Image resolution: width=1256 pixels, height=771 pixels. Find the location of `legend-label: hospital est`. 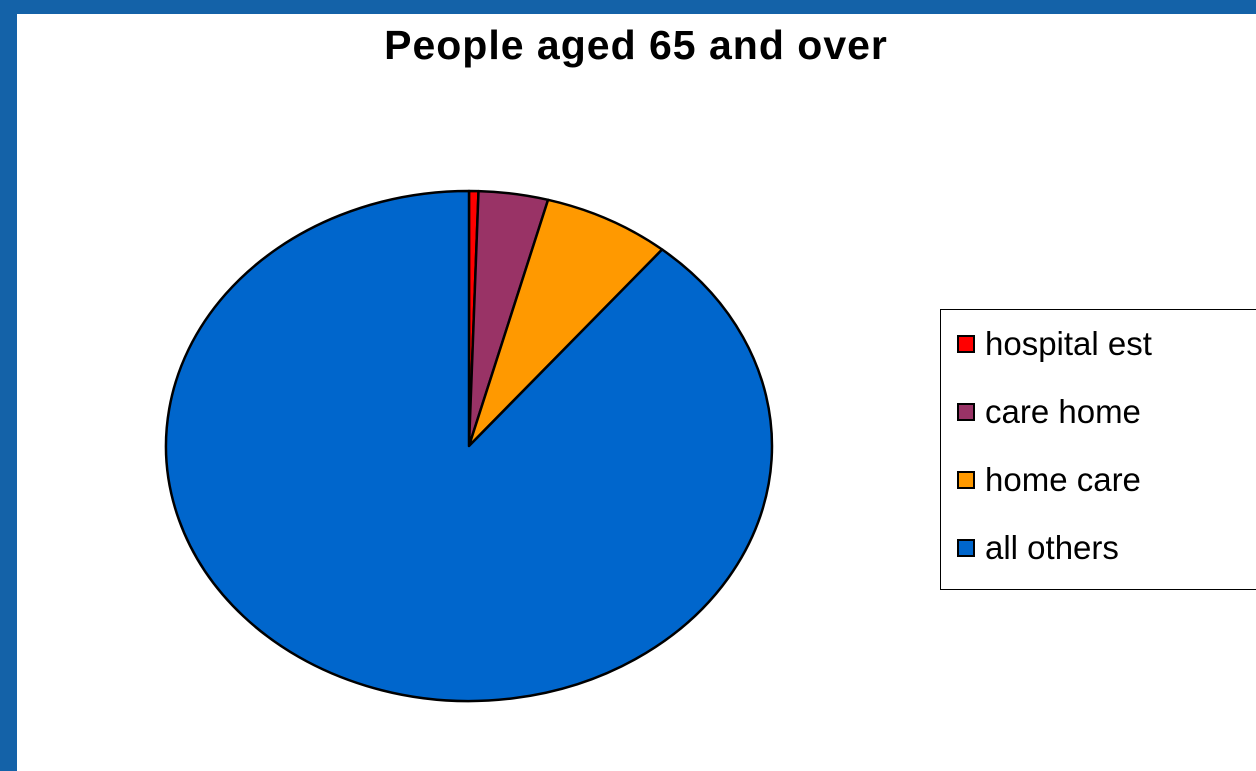

legend-label: hospital est is located at coordinates (1068, 343).